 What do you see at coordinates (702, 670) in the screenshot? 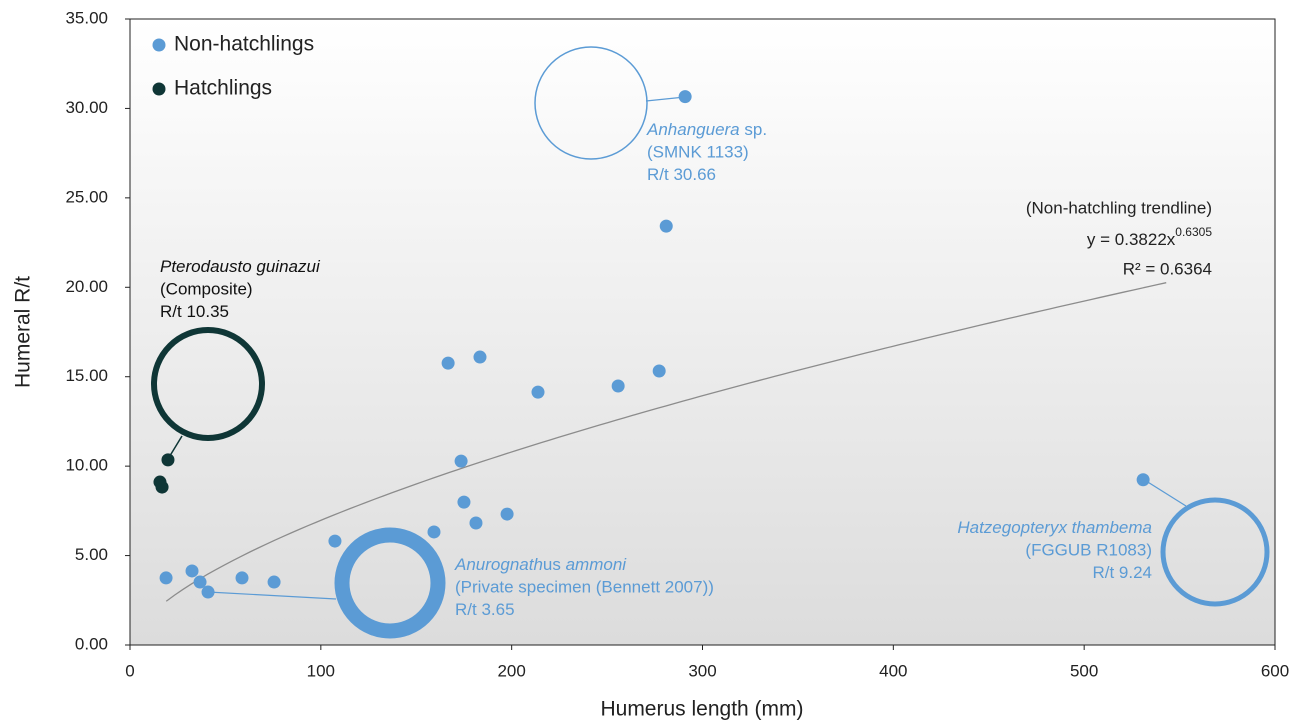
I see `x-tick-label: 300` at bounding box center [702, 670].